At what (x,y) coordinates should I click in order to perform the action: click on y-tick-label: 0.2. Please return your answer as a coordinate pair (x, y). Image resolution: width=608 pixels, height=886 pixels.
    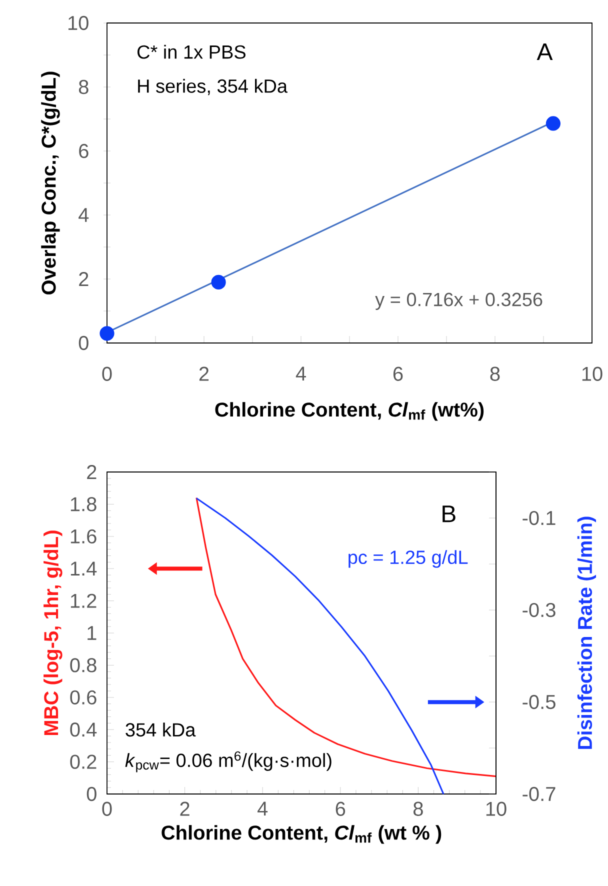
    Looking at the image, I should click on (83, 761).